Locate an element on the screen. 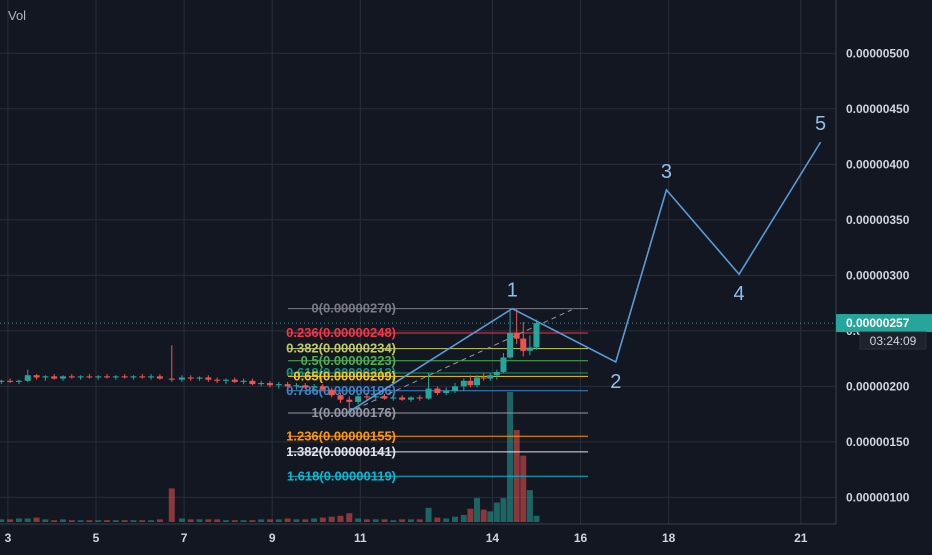  time-tick-label: 16 is located at coordinates (581, 538).